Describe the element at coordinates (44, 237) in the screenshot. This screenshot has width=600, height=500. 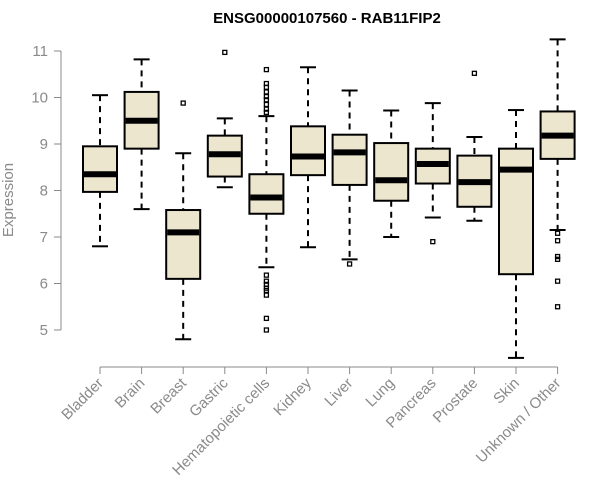
I see `y-tick-label: 7` at that location.